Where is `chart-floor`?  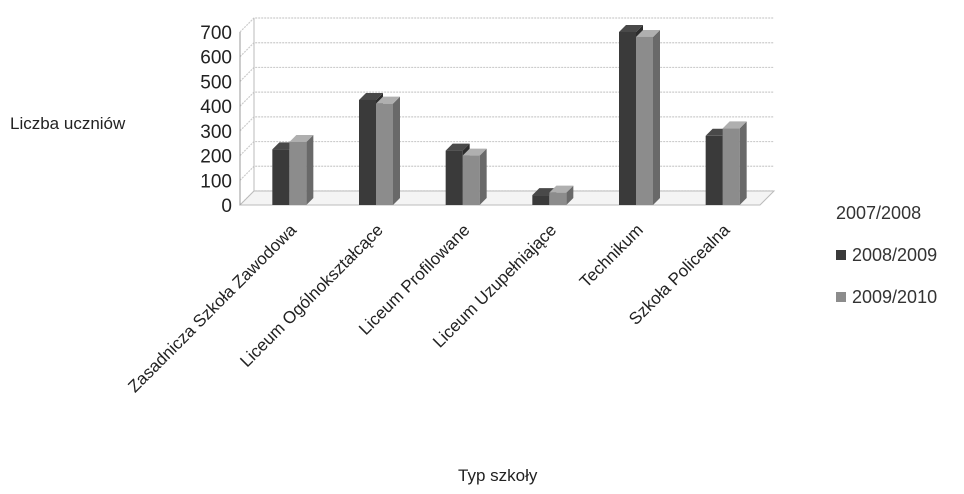 chart-floor is located at coordinates (507, 198).